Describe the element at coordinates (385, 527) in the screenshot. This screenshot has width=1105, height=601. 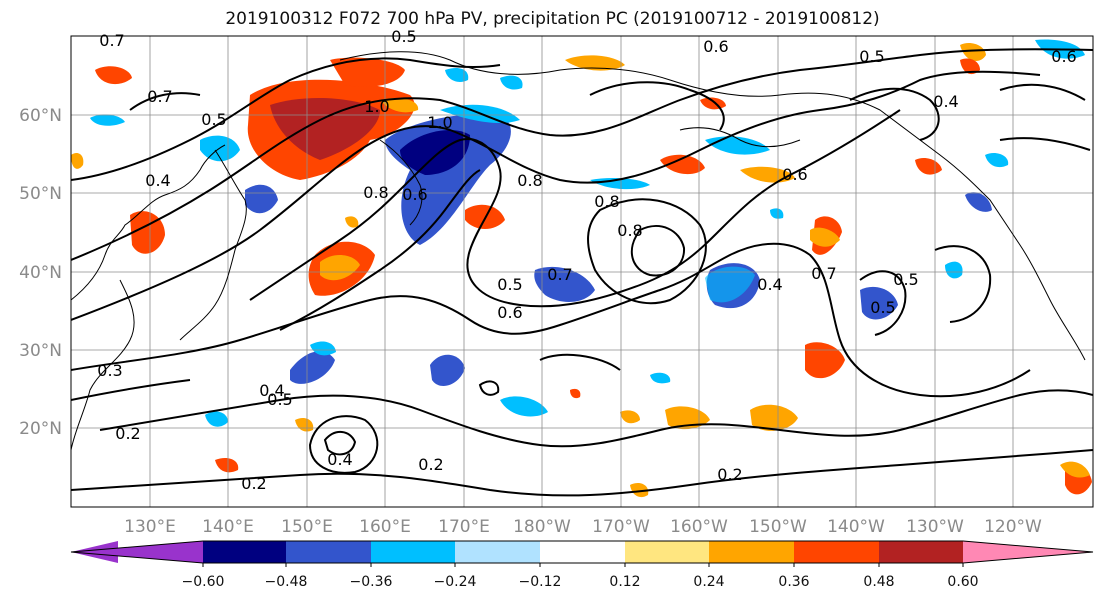
I see `lon-tick-label: 160°E` at that location.